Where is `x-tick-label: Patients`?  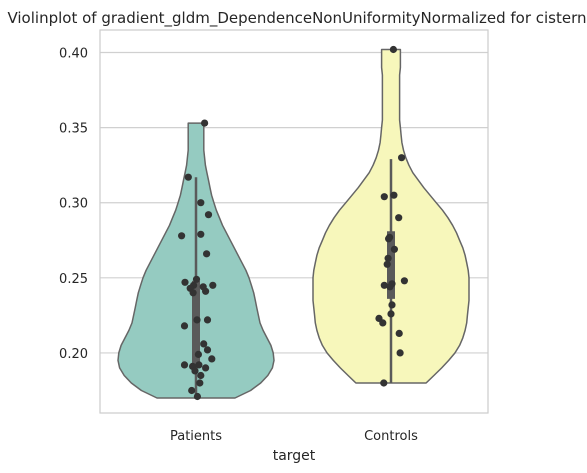
x-tick-label: Patients is located at coordinates (196, 436).